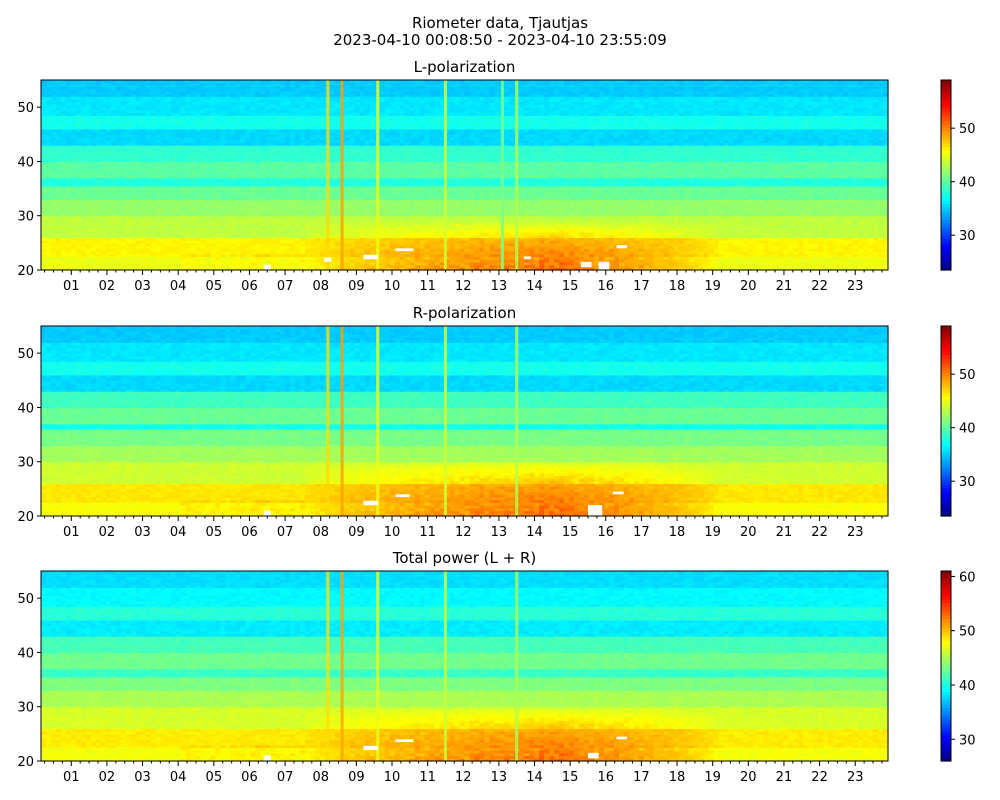 The width and height of the screenshot is (1000, 800). What do you see at coordinates (500, 23) in the screenshot?
I see `figure-title-line1: Riometer data, Tjautjas` at bounding box center [500, 23].